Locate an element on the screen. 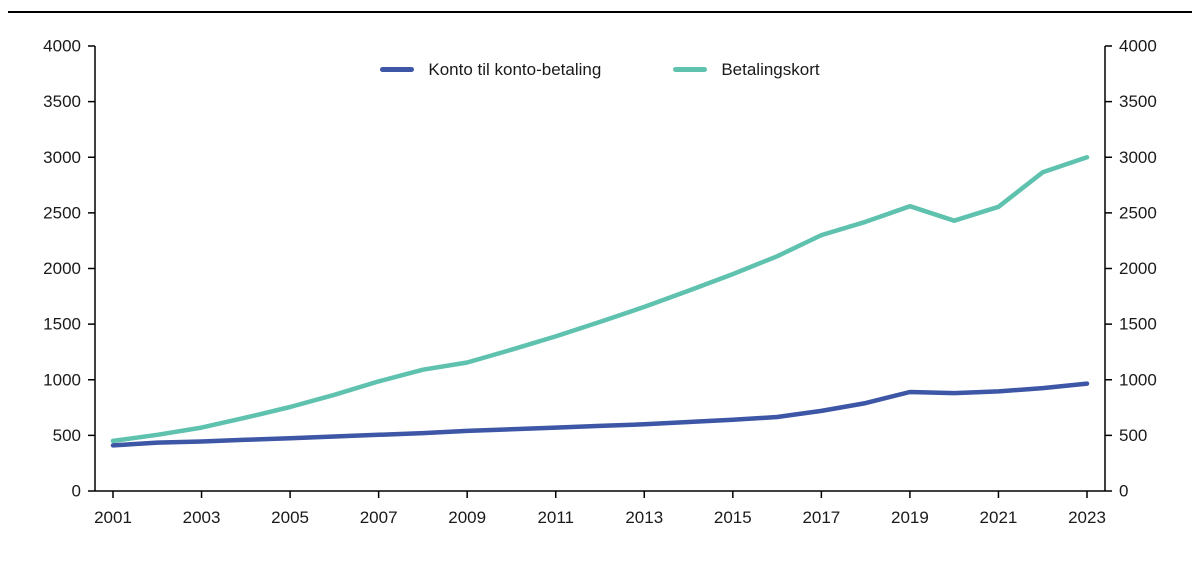  x-tick-label: 2017 is located at coordinates (821, 517).